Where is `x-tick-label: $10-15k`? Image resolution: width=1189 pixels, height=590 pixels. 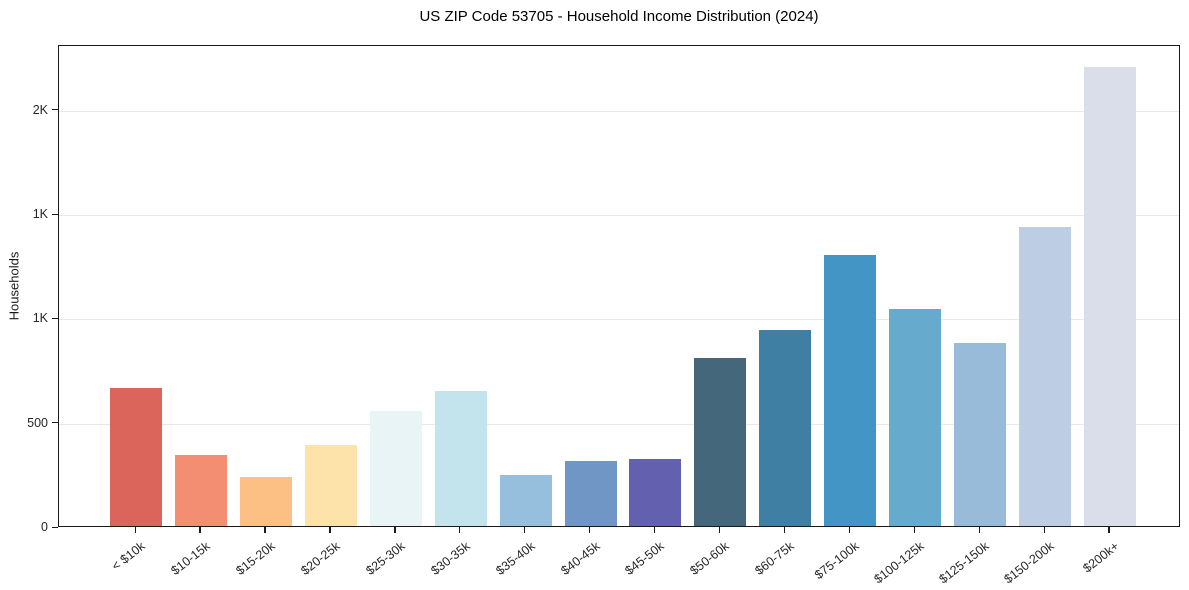
x-tick-label: $10-15k is located at coordinates (190, 558).